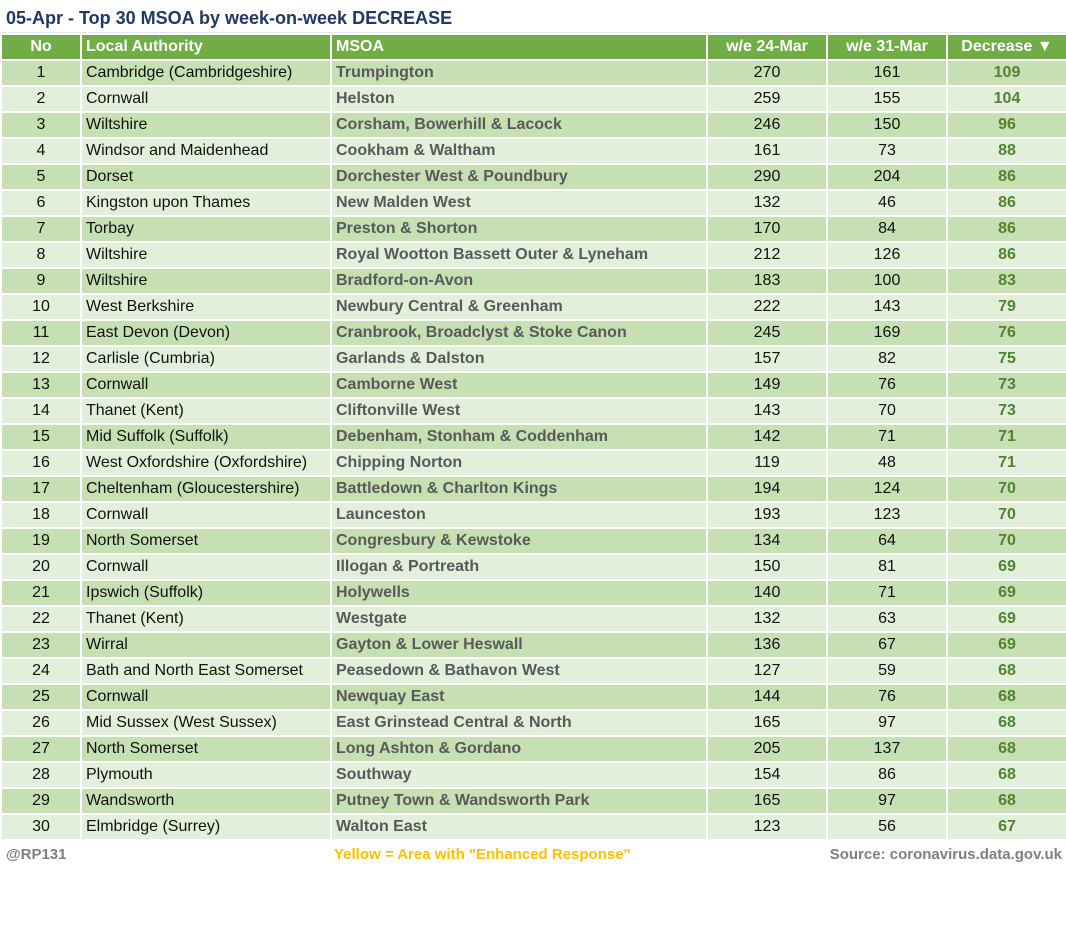 Image resolution: width=1066 pixels, height=929 pixels. What do you see at coordinates (41, 333) in the screenshot?
I see `row-number: 11` at bounding box center [41, 333].